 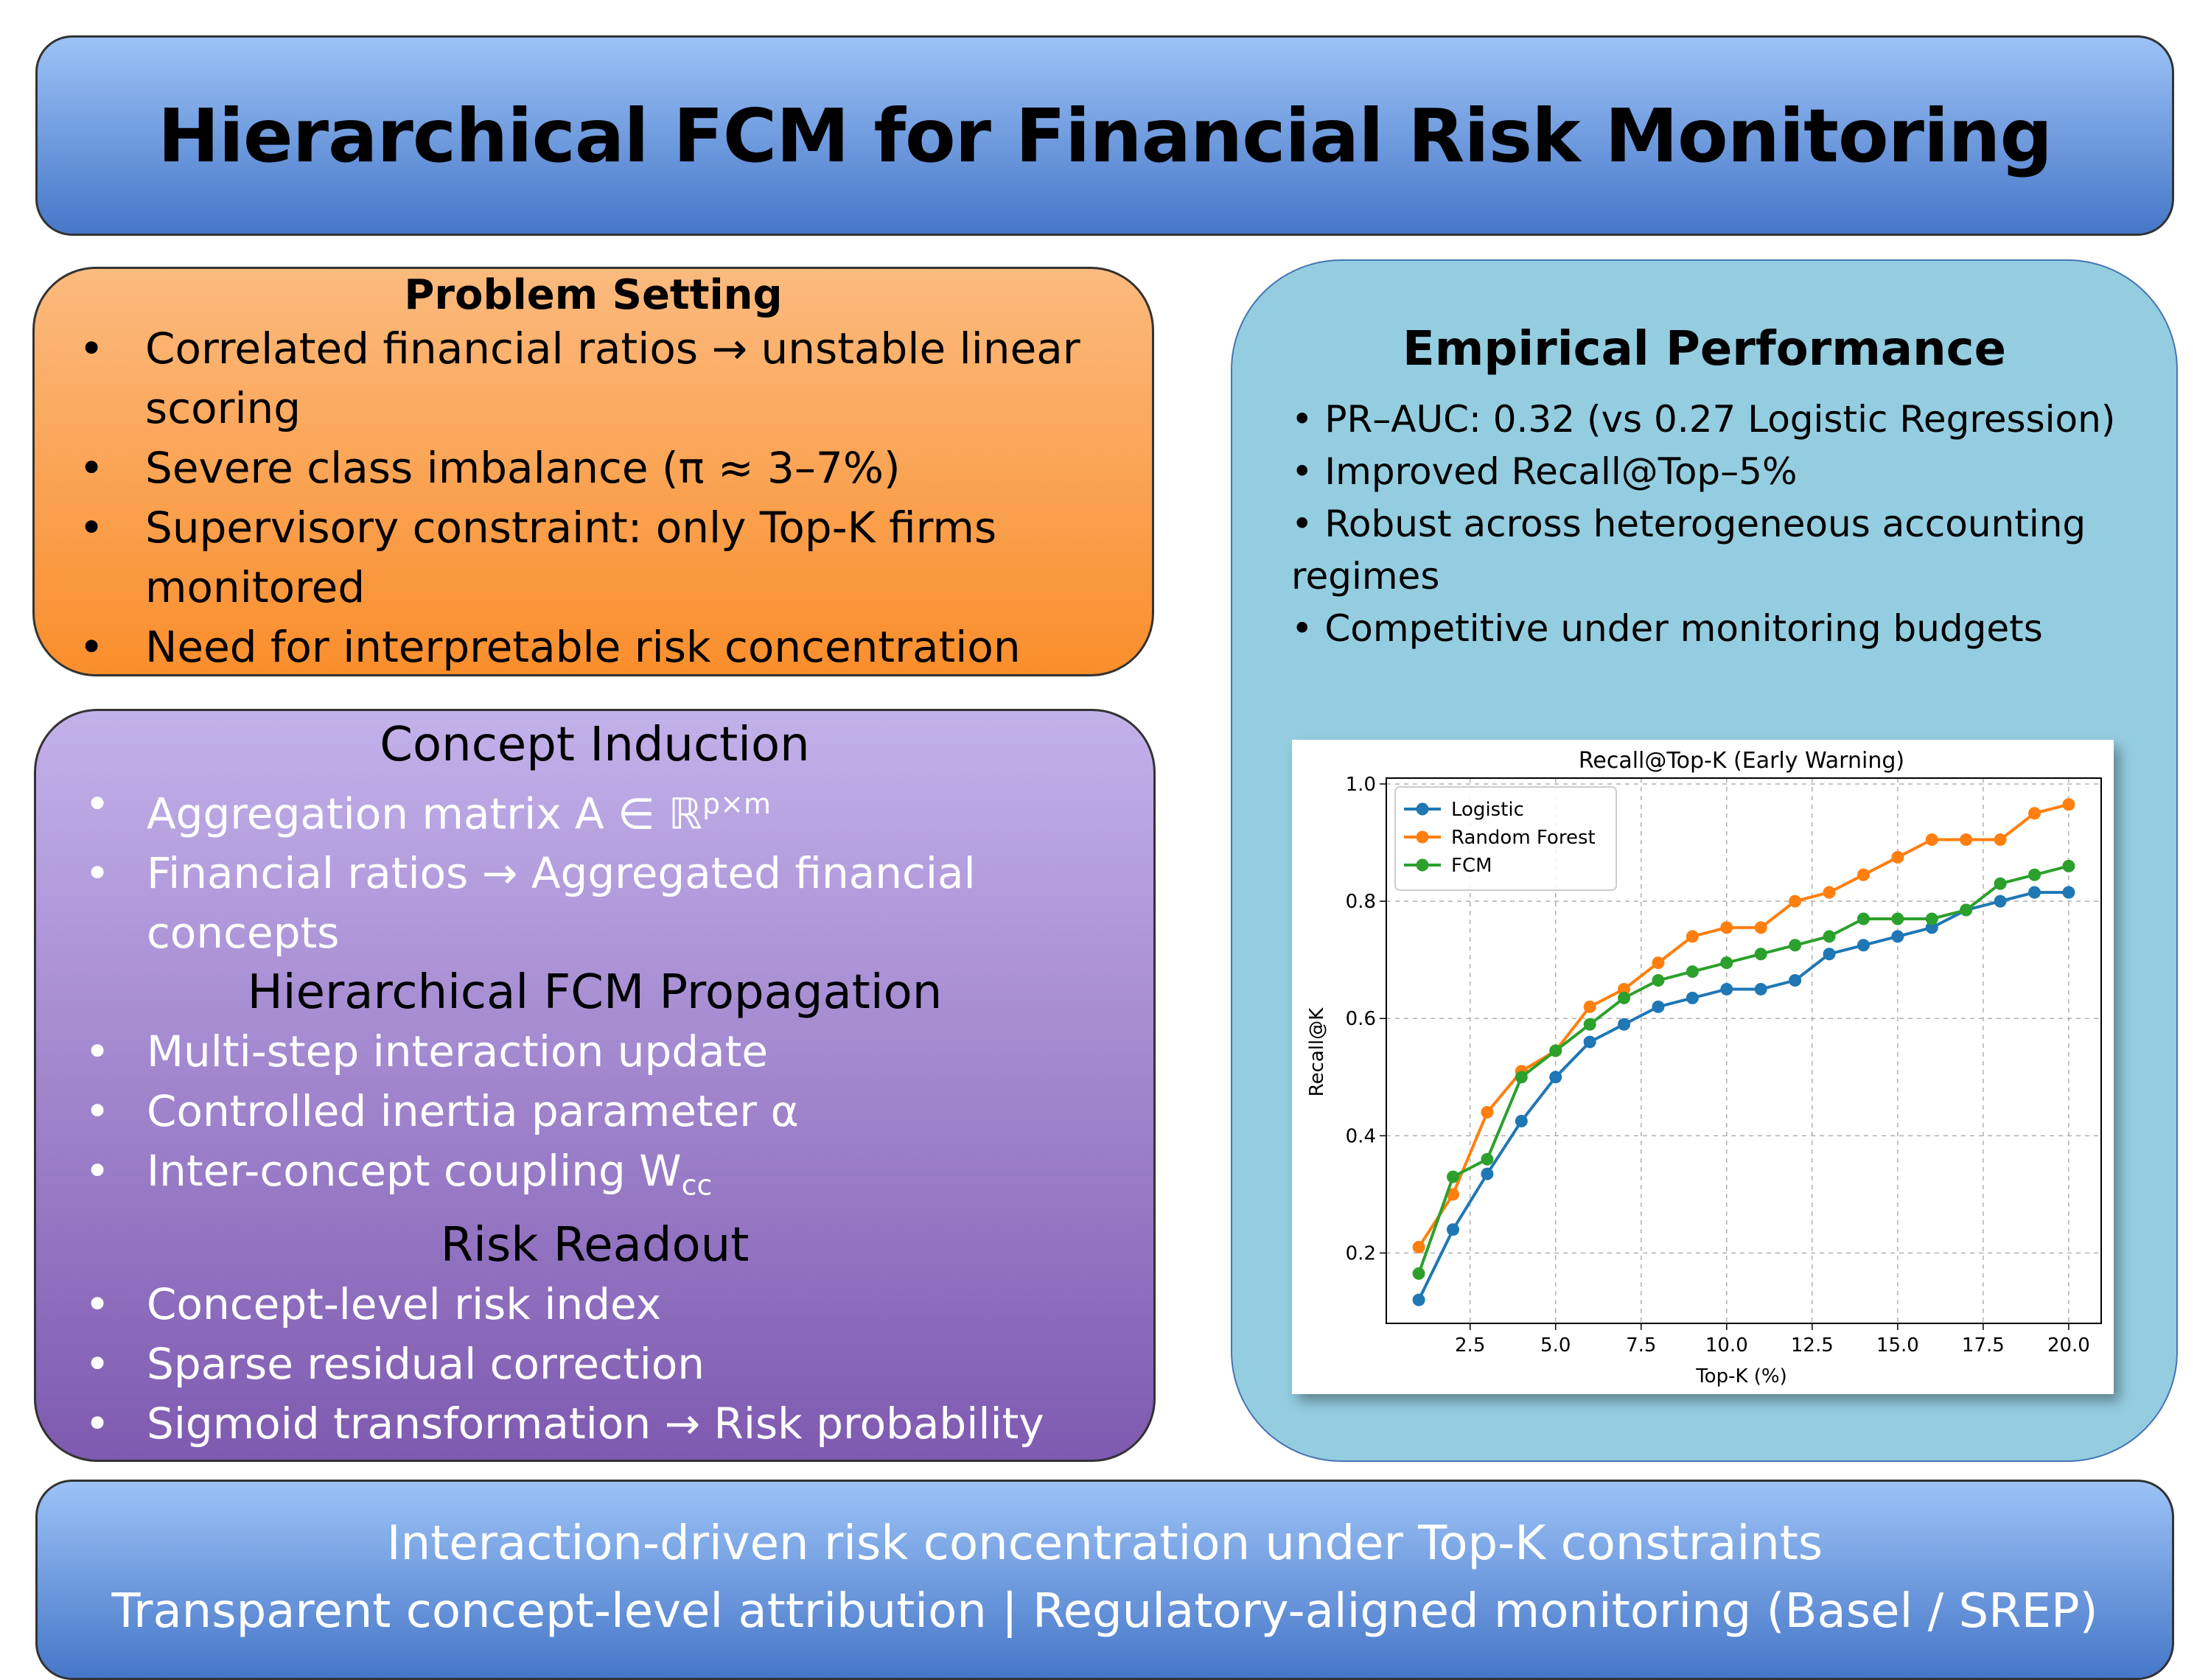 What do you see at coordinates (1741, 1376) in the screenshot?
I see `x-axis-label: Top-K (%)` at bounding box center [1741, 1376].